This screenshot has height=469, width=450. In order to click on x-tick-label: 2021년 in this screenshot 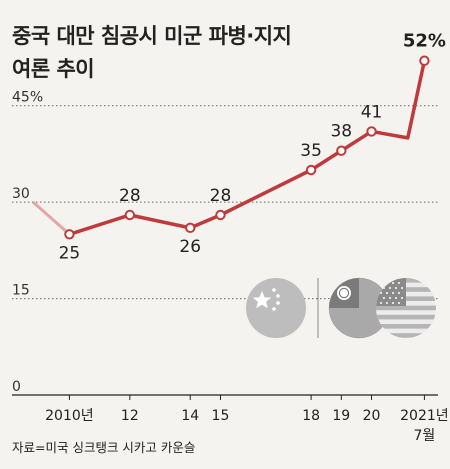, I will do `click(424, 416)`.